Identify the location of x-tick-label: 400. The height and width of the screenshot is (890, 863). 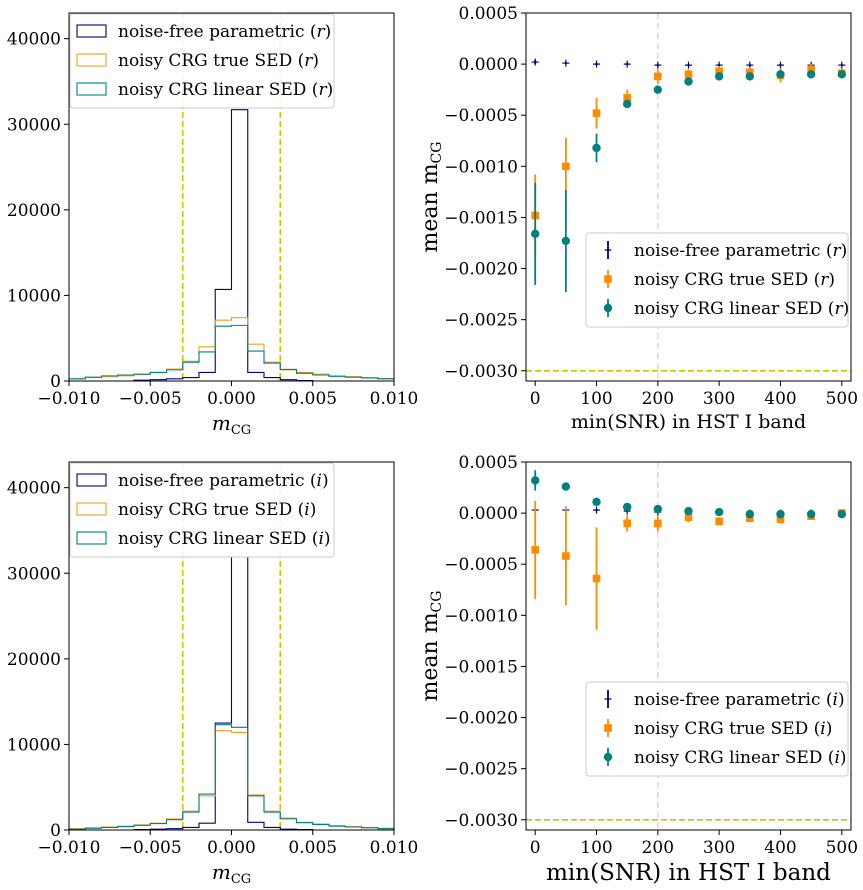
(780, 399).